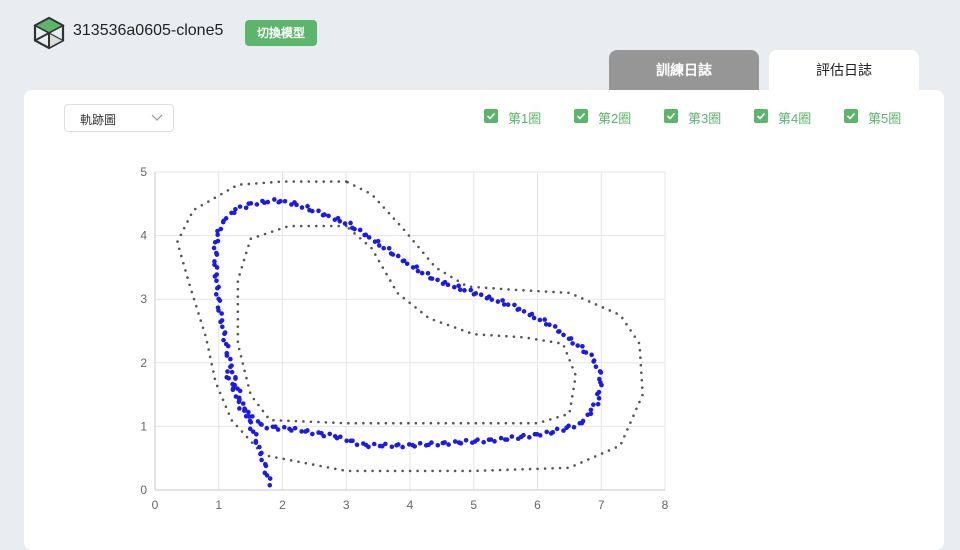  What do you see at coordinates (143, 490) in the screenshot?
I see `y-tick-label: 0` at bounding box center [143, 490].